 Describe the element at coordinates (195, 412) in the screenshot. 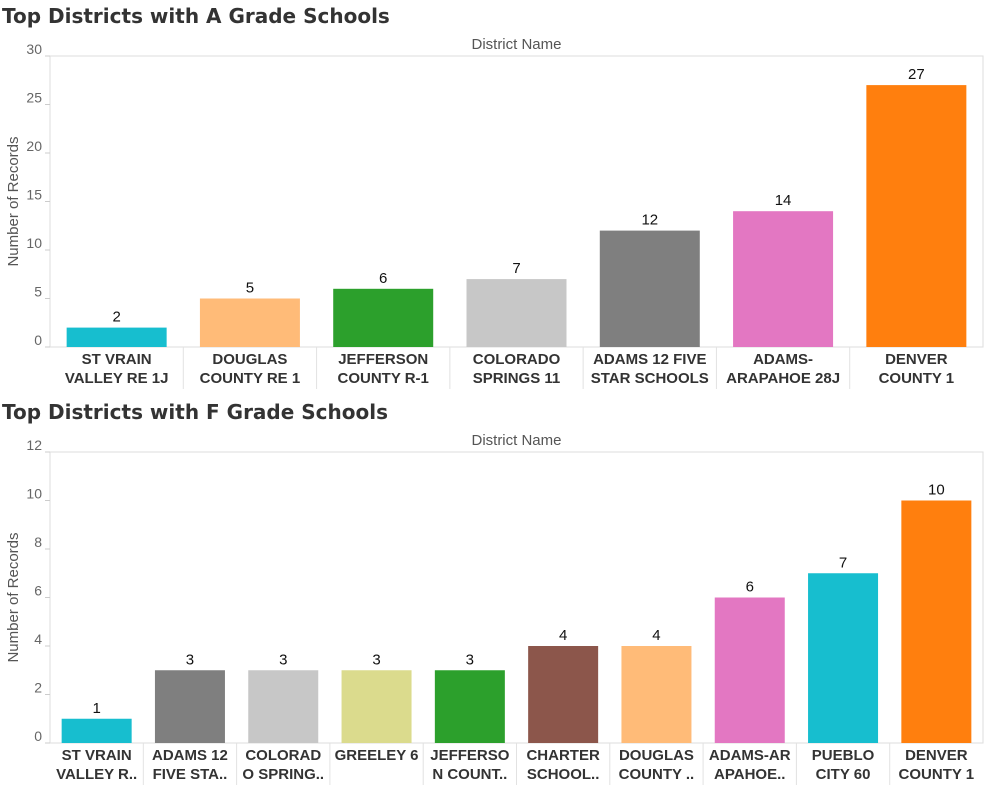

I see `chart-f-title: Top Districts with F Grade Schools` at that location.